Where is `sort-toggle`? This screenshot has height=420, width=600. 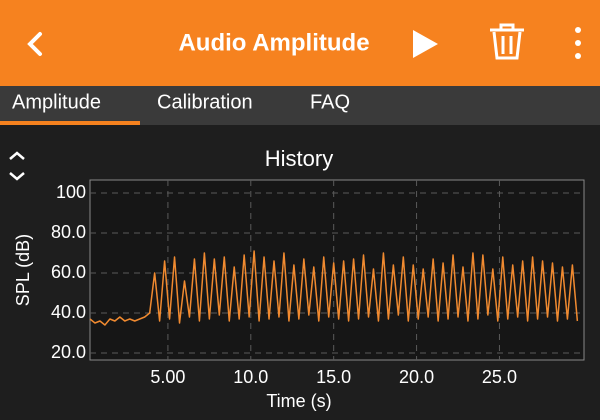
sort-toggle is located at coordinates (17, 166).